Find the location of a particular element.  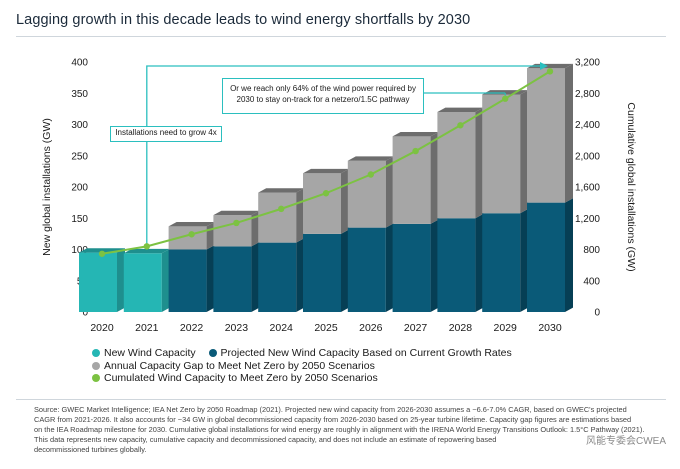

bar-new-2021-top is located at coordinates (146, 251).